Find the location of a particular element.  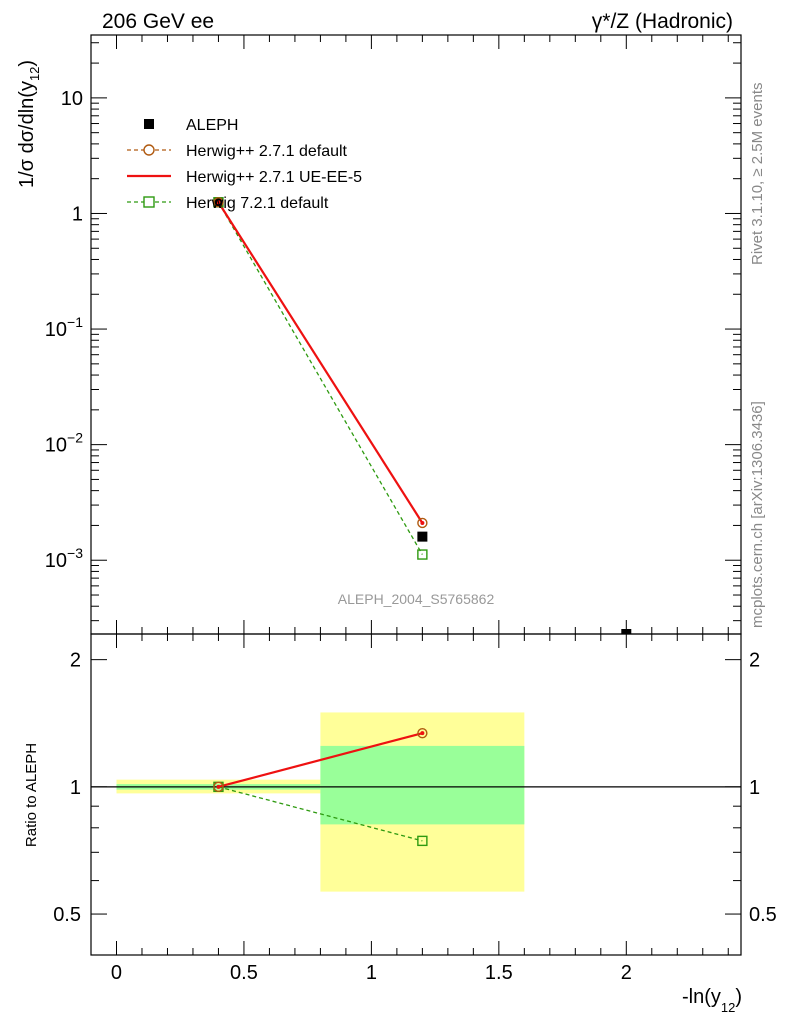

legend-entry-herwig7_default: Herwig 7.2.1 default is located at coordinates (228, 203).